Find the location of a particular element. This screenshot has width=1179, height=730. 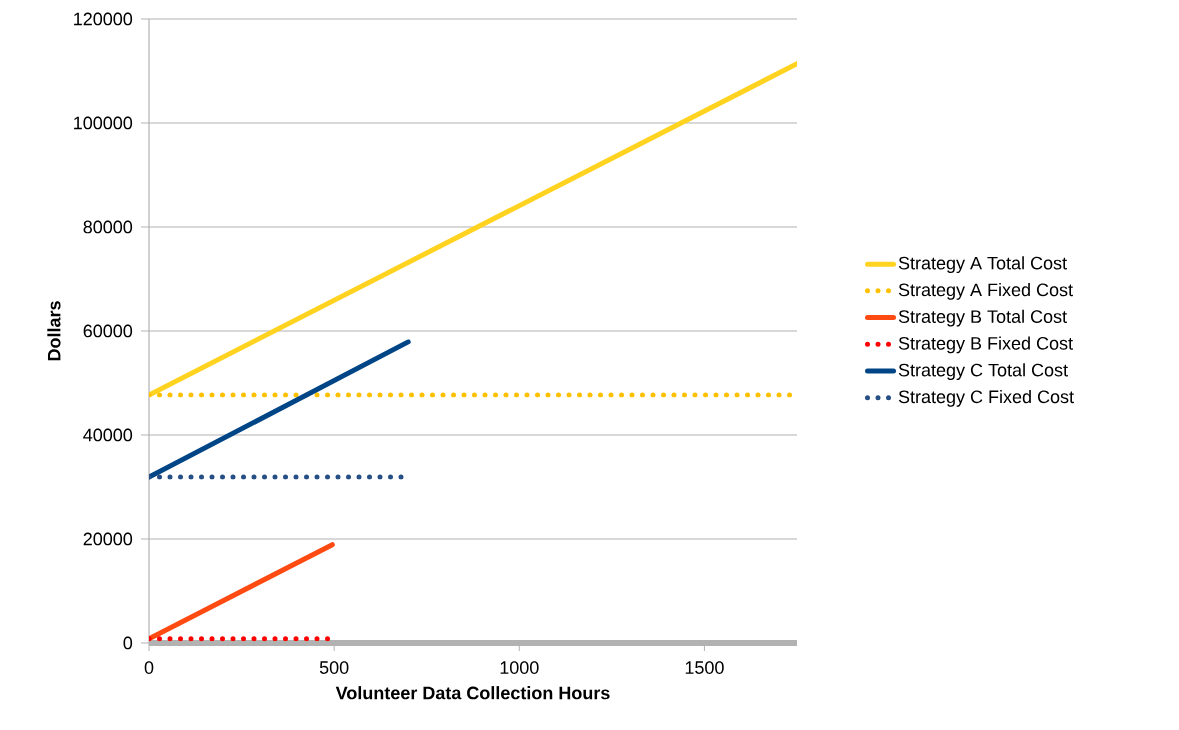

legend-label: Strategy B Fixed Cost is located at coordinates (985, 345).